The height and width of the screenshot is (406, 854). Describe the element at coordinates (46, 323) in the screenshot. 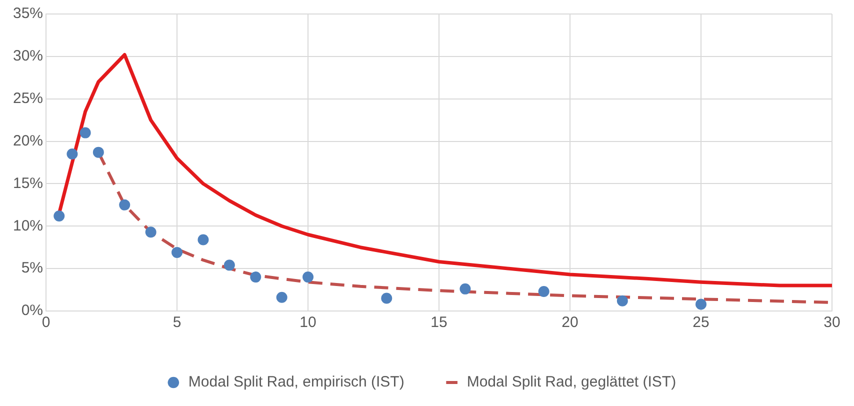

I see `x-tick-label: 0` at that location.